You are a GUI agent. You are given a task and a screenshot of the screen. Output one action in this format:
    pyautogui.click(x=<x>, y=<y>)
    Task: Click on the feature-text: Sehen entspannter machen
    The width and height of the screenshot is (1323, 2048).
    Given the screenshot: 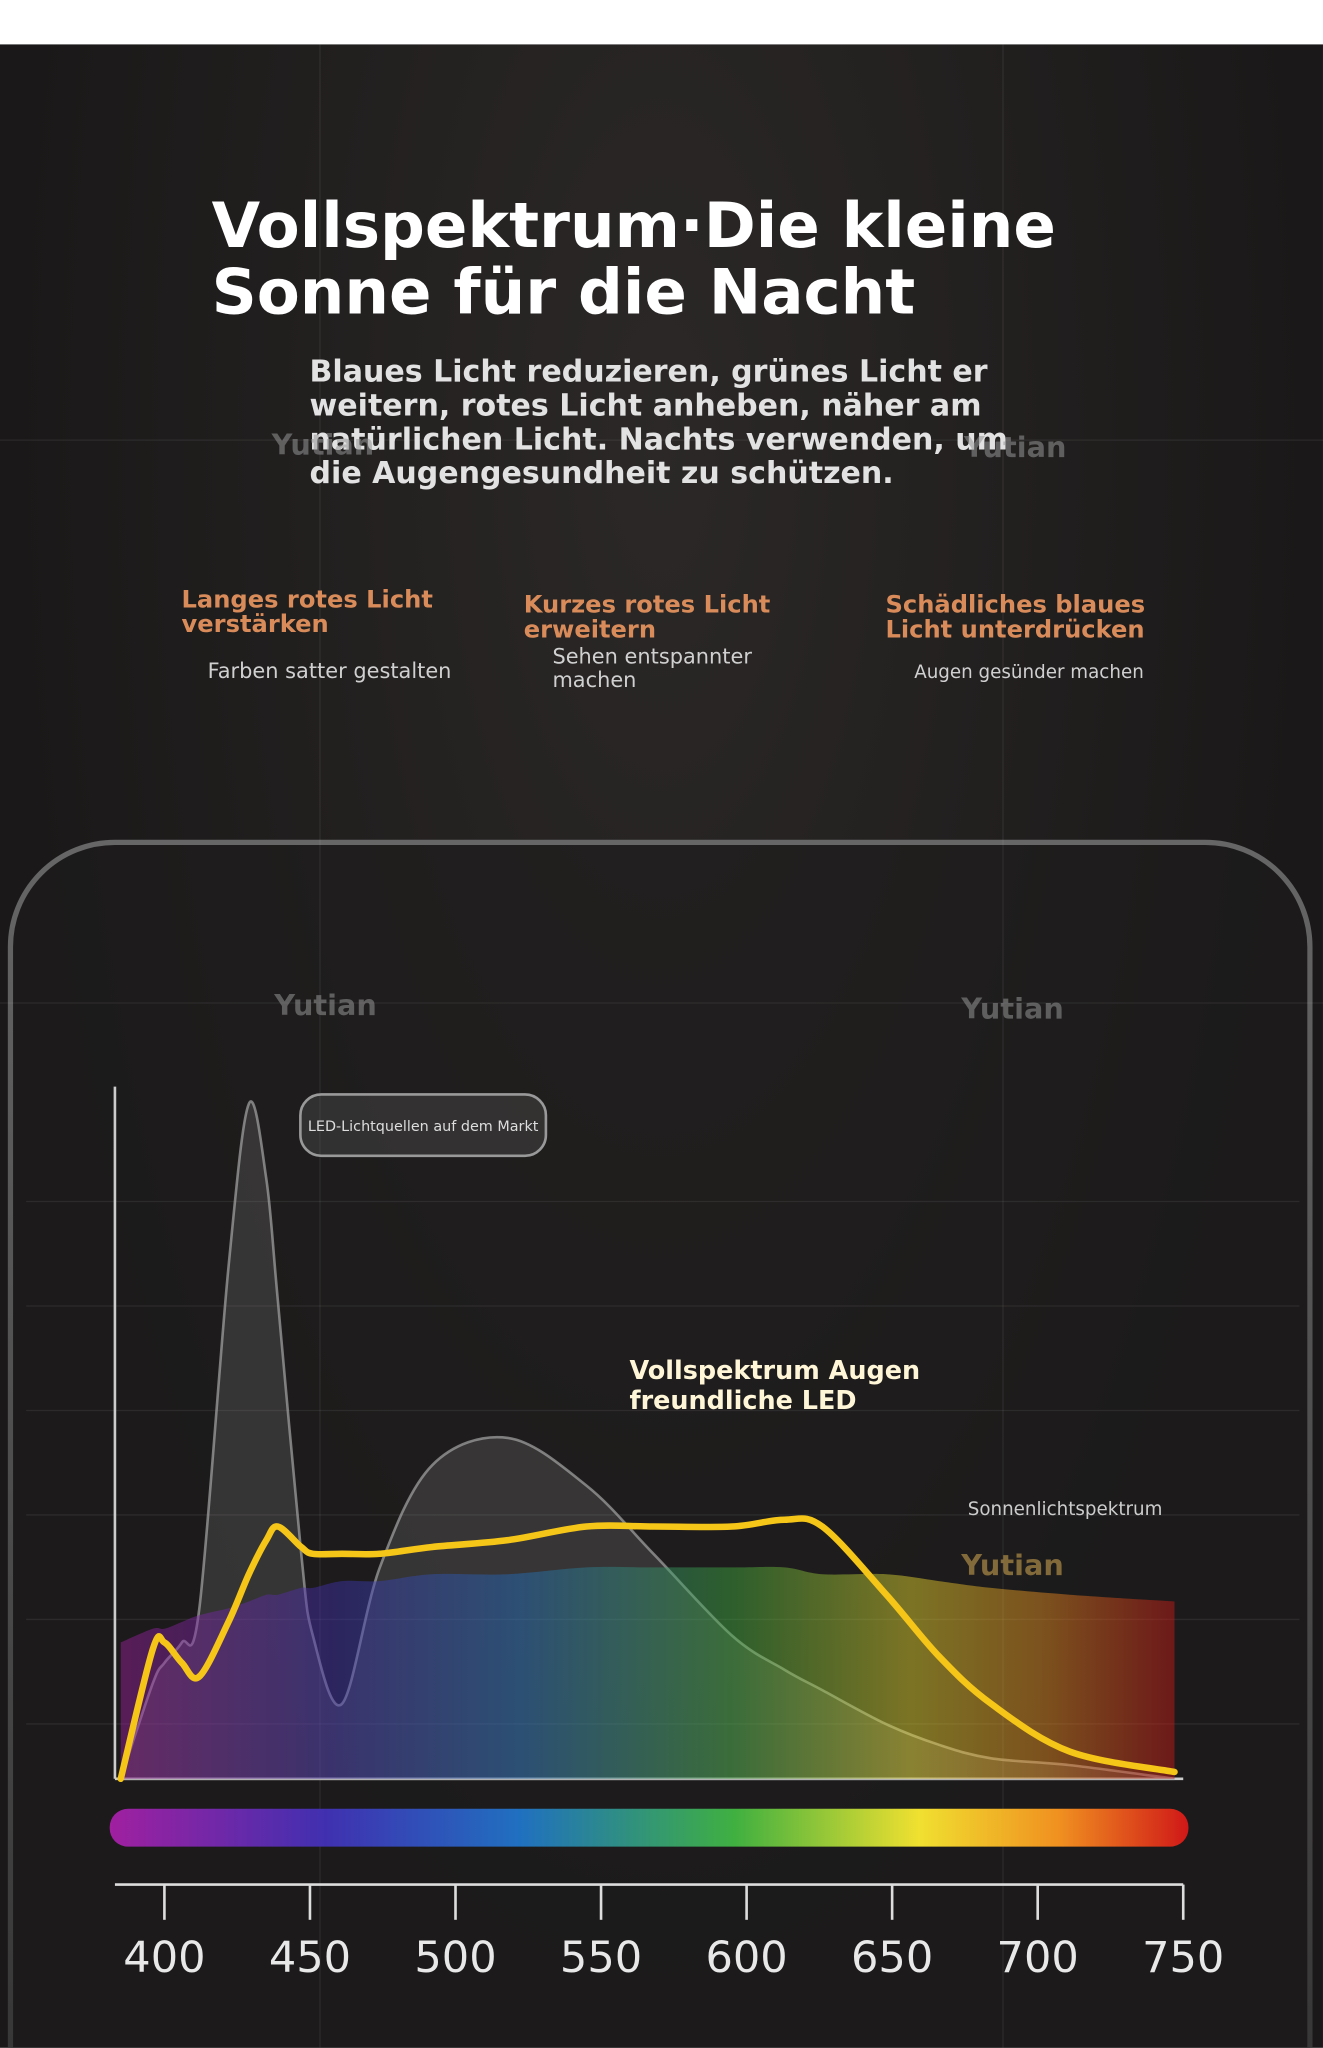 What is the action you would take?
    pyautogui.click(x=652, y=668)
    